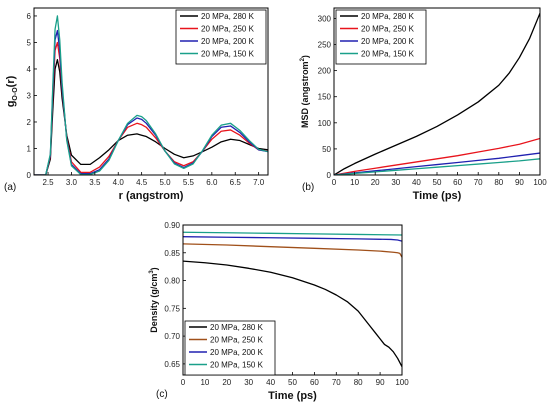 Image resolution: width=550 pixels, height=418 pixels. I want to click on y-axis-label-tail: (r), so click(11, 81).